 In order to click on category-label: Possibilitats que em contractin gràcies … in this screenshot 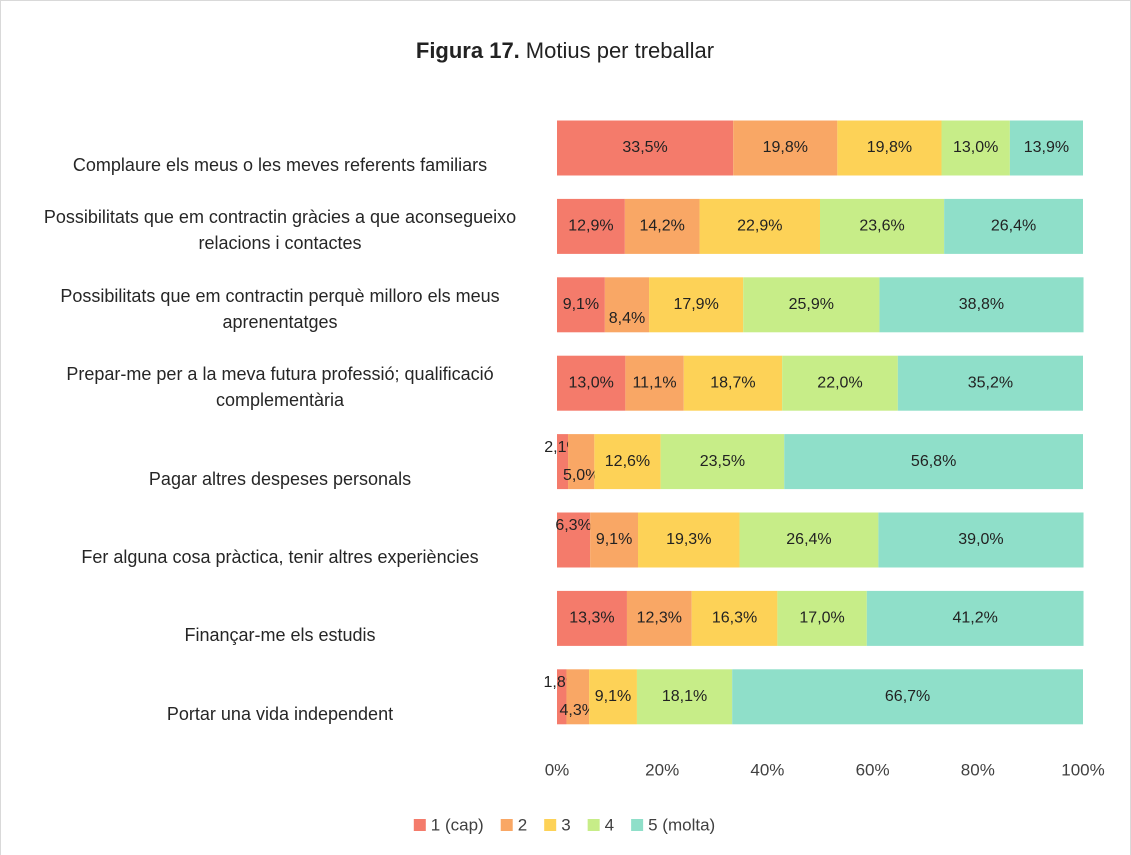, I will do `click(280, 230)`.